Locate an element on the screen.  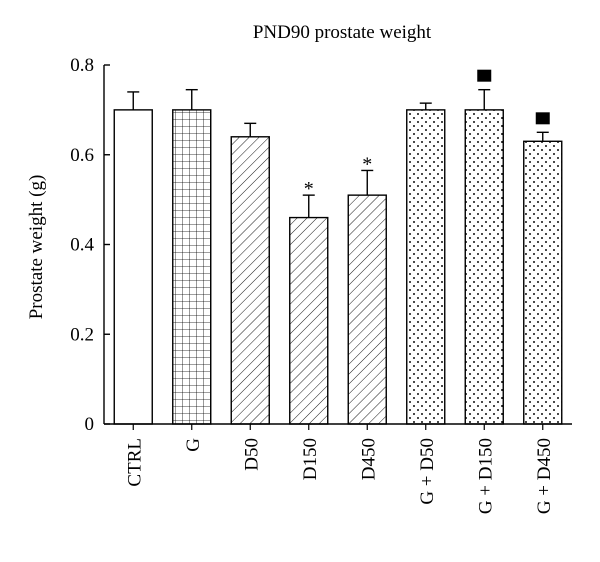
y-tick-label: 0 is located at coordinates (90, 424).